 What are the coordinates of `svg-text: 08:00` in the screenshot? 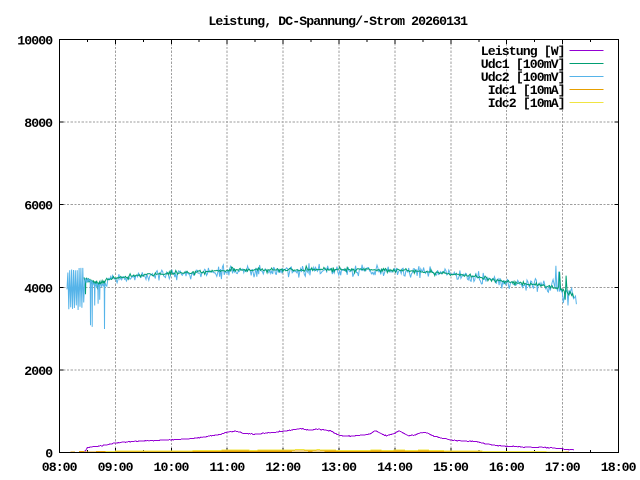 It's located at (60, 467).